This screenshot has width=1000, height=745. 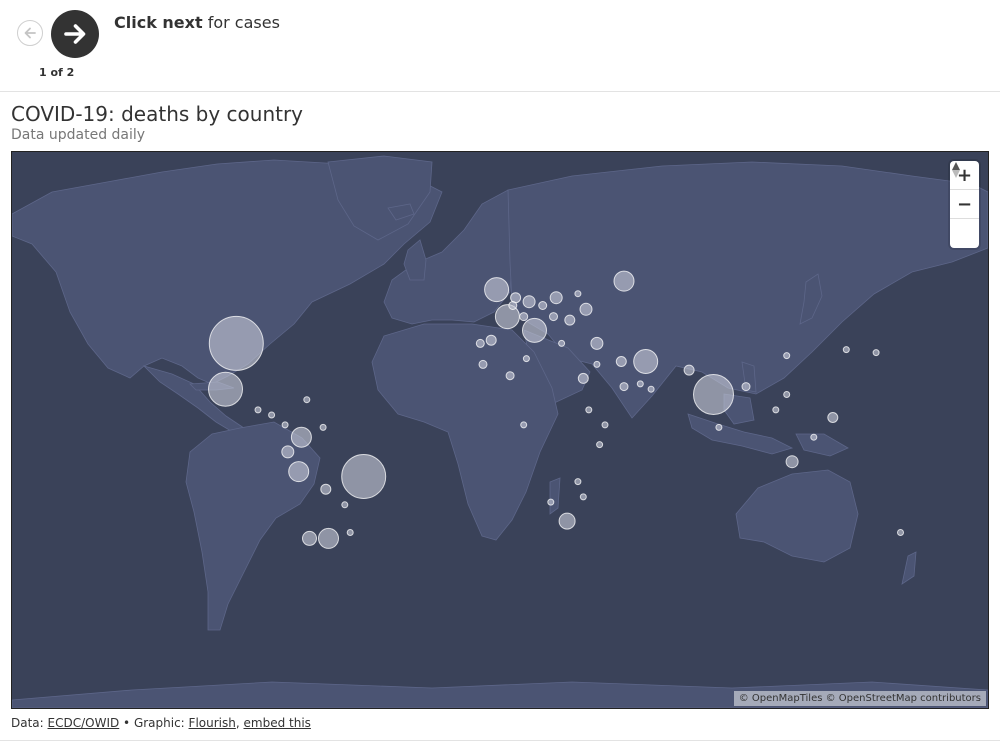 What do you see at coordinates (157, 114) in the screenshot?
I see `page-title: COVID-19: deaths by country` at bounding box center [157, 114].